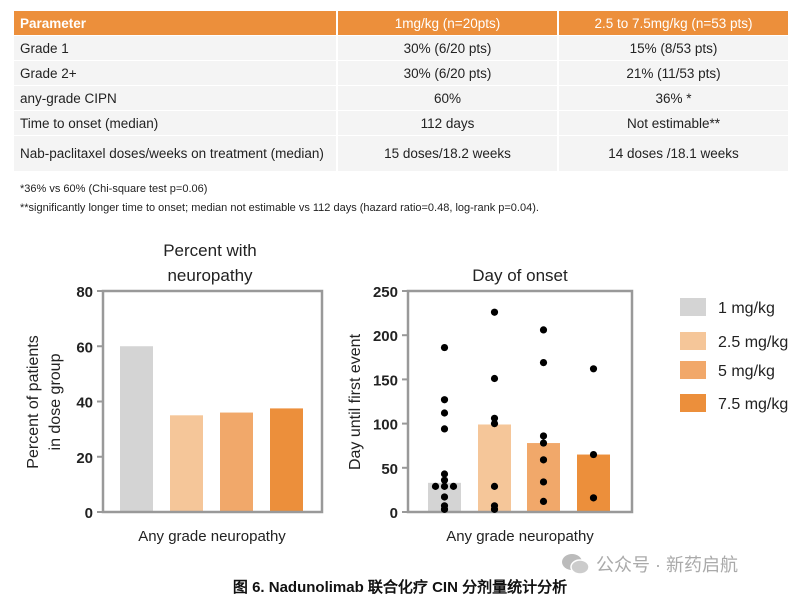 This screenshot has height=597, width=800. I want to click on y-tick-label: 40, so click(84, 403).